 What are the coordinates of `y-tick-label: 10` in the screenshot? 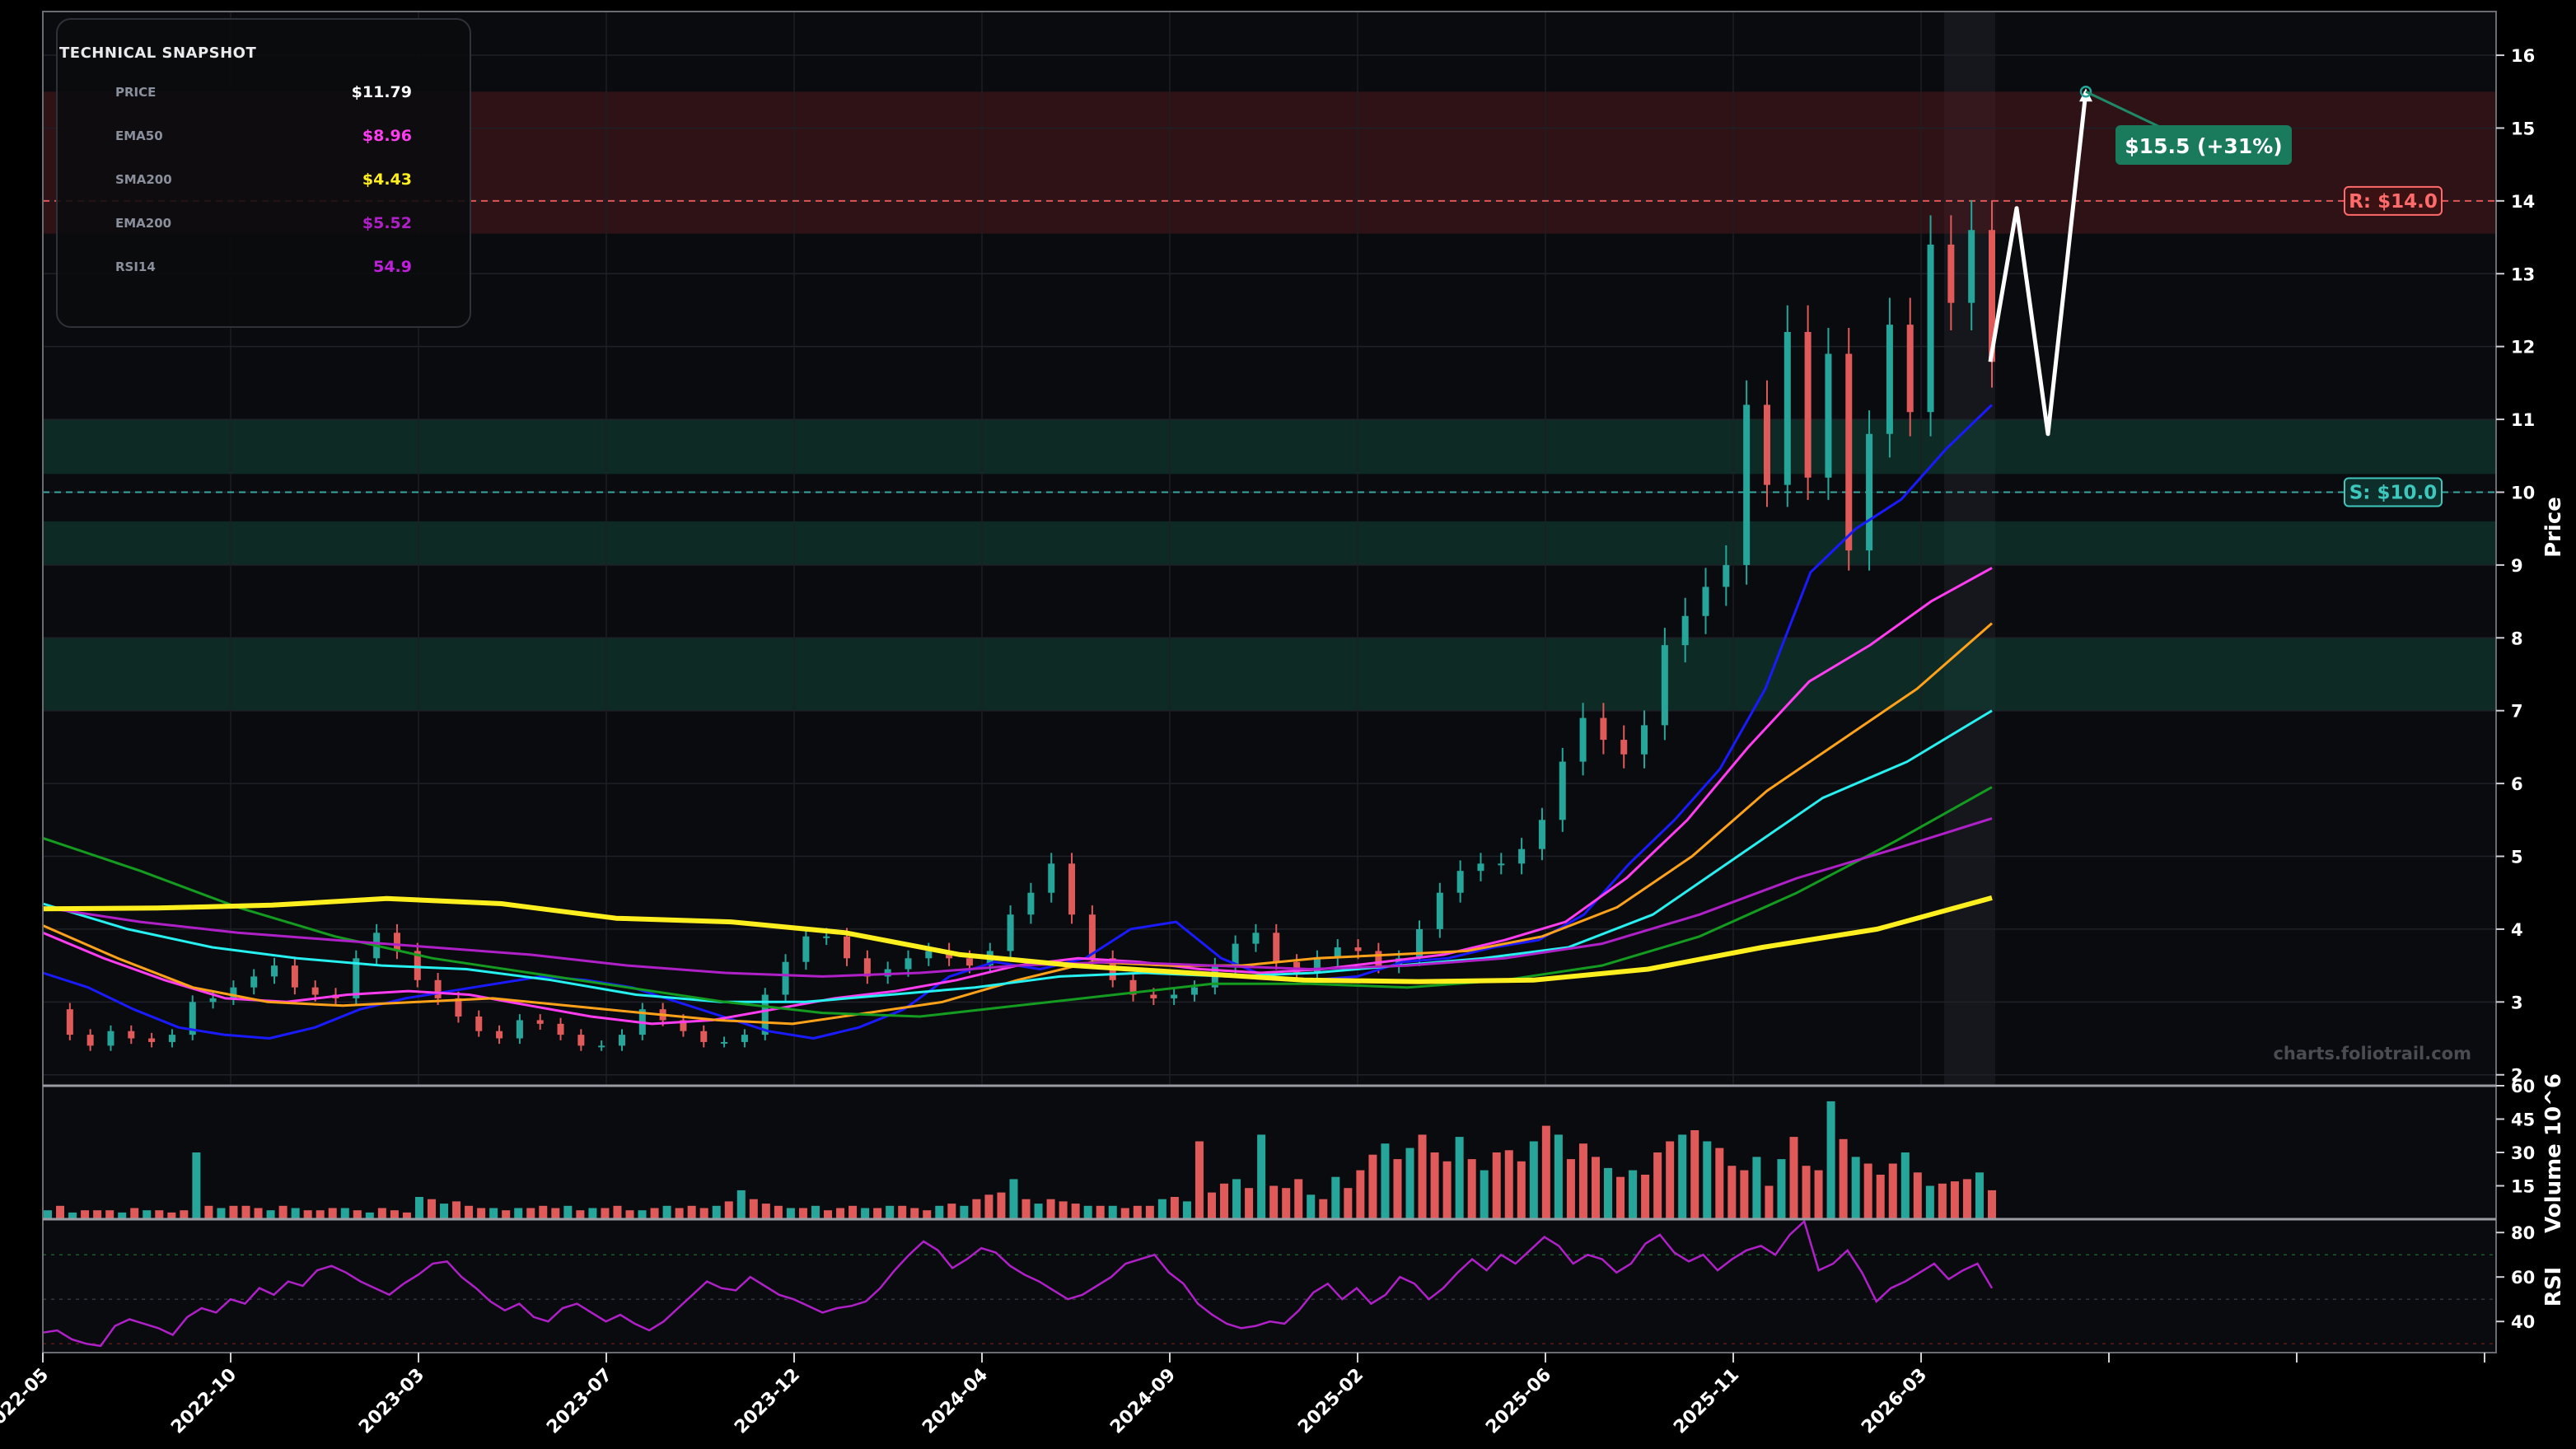 It's located at (2523, 492).